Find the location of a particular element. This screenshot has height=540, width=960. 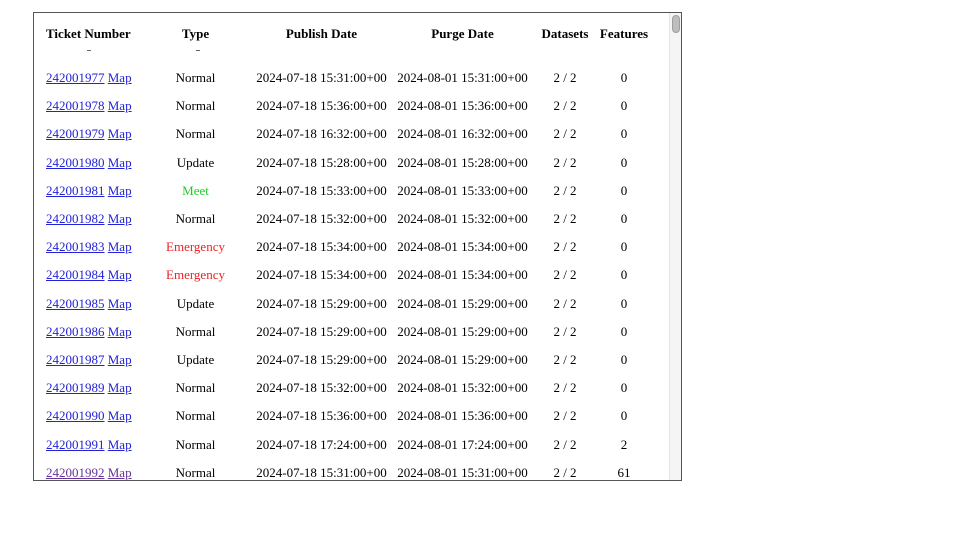

ticket-cell: 242001981 Map is located at coordinates (87, 191).